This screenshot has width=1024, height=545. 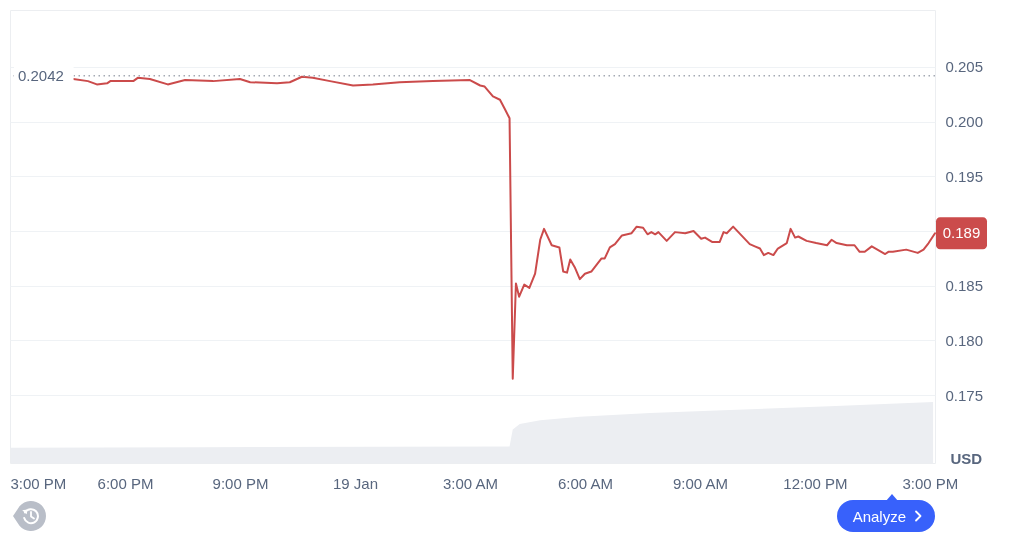 I want to click on x-tick-label: 6:00 PM, so click(x=125, y=483).